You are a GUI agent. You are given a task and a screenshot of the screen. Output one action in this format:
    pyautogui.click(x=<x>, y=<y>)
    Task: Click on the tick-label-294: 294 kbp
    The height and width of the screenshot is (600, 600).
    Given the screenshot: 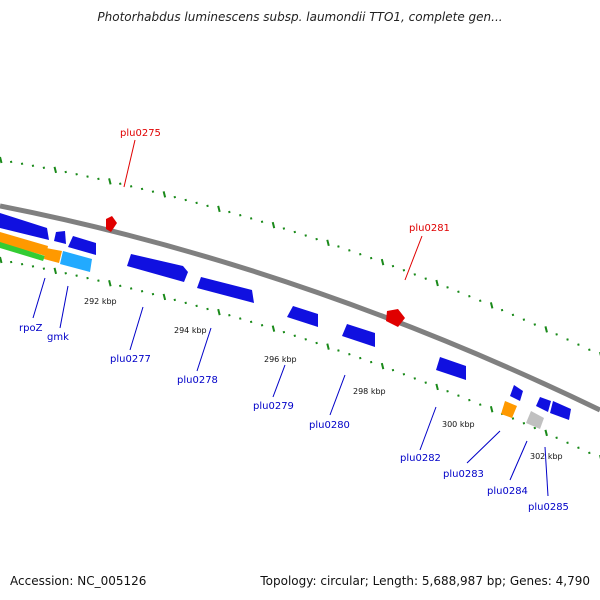 What is the action you would take?
    pyautogui.click(x=190, y=330)
    